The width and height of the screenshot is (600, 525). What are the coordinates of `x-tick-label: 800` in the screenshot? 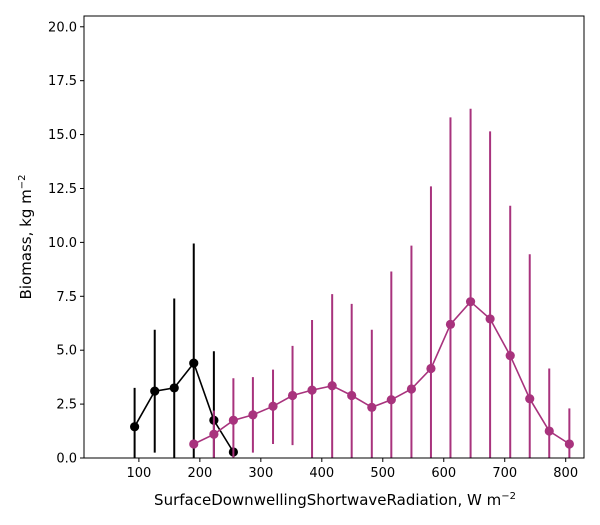 It's located at (565, 473).